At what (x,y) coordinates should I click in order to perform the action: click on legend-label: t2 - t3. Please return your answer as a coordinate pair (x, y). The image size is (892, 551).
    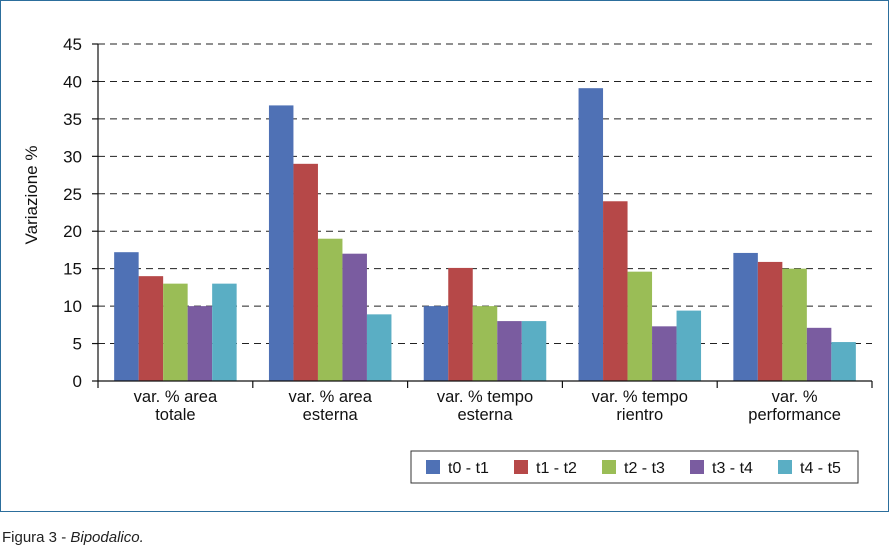
    Looking at the image, I should click on (644, 468).